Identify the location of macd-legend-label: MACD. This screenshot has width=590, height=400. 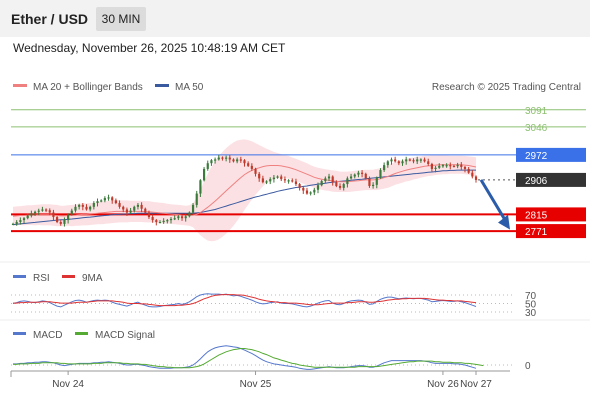
(47, 335).